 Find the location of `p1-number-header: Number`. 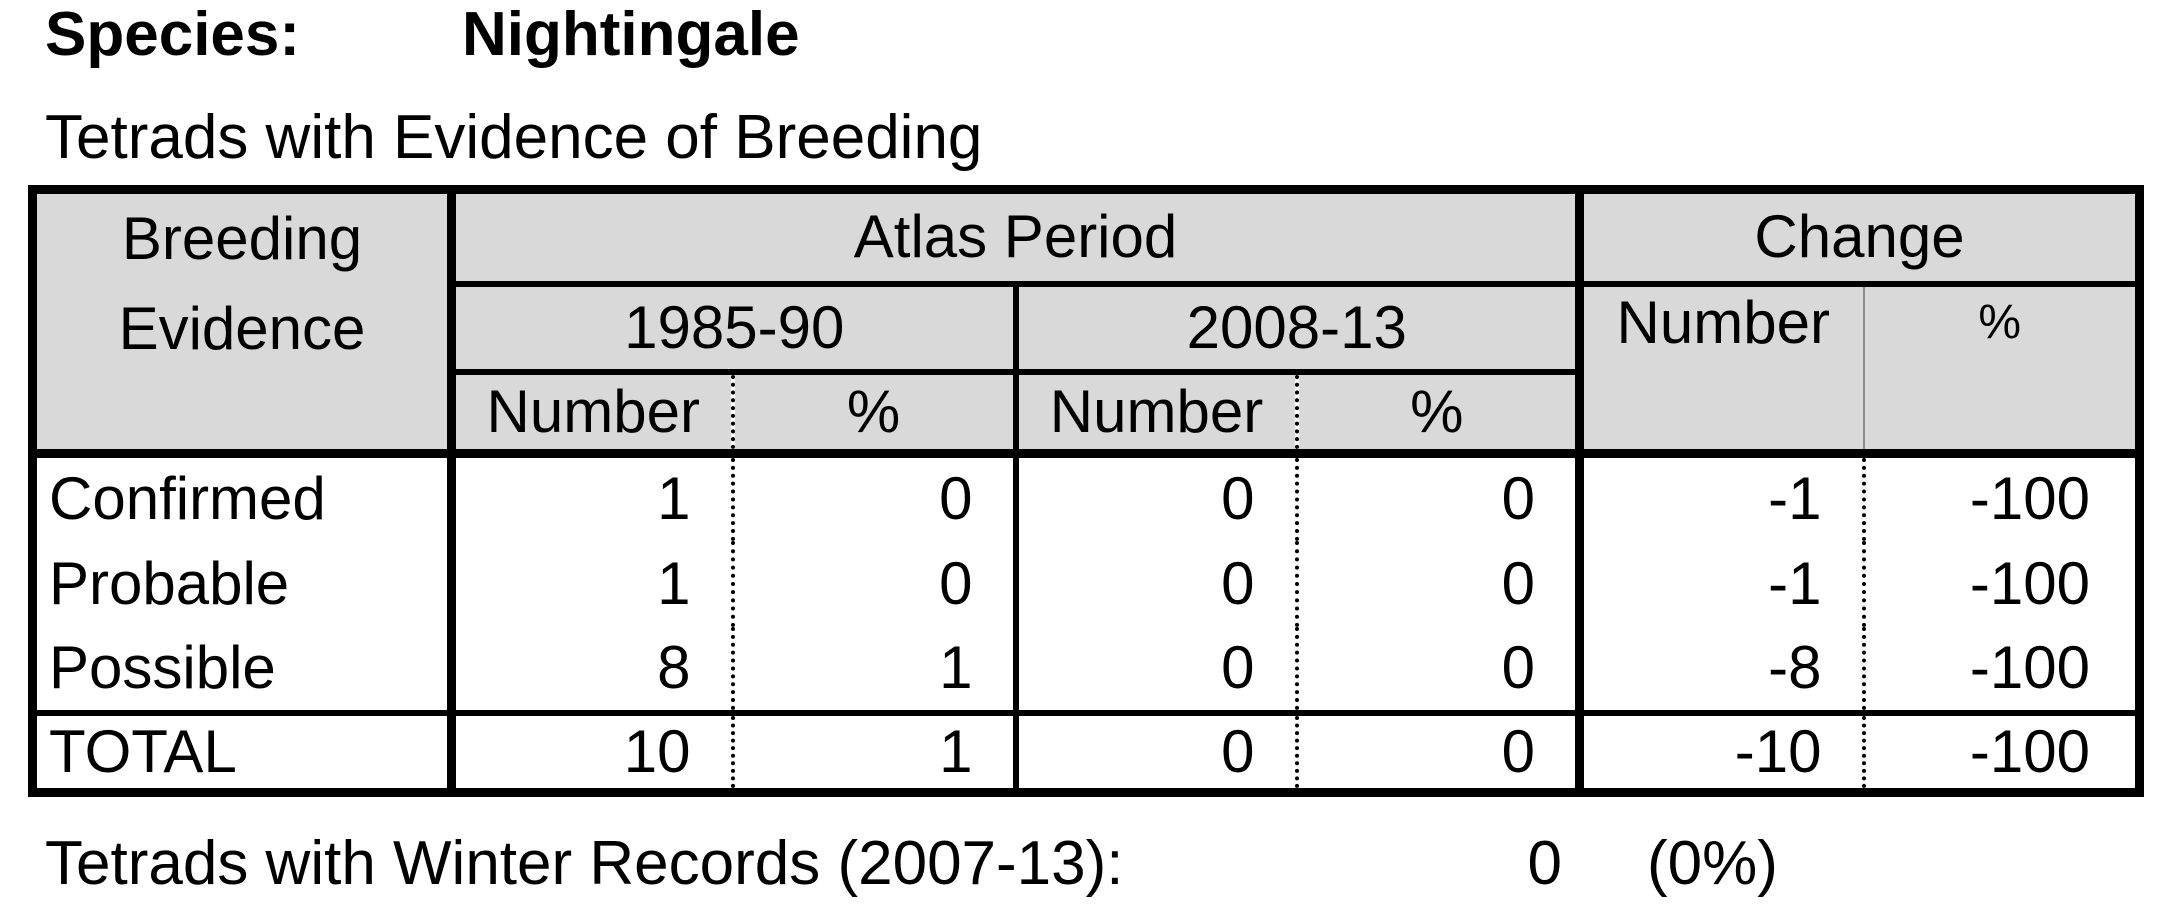

p1-number-header: Number is located at coordinates (590, 411).